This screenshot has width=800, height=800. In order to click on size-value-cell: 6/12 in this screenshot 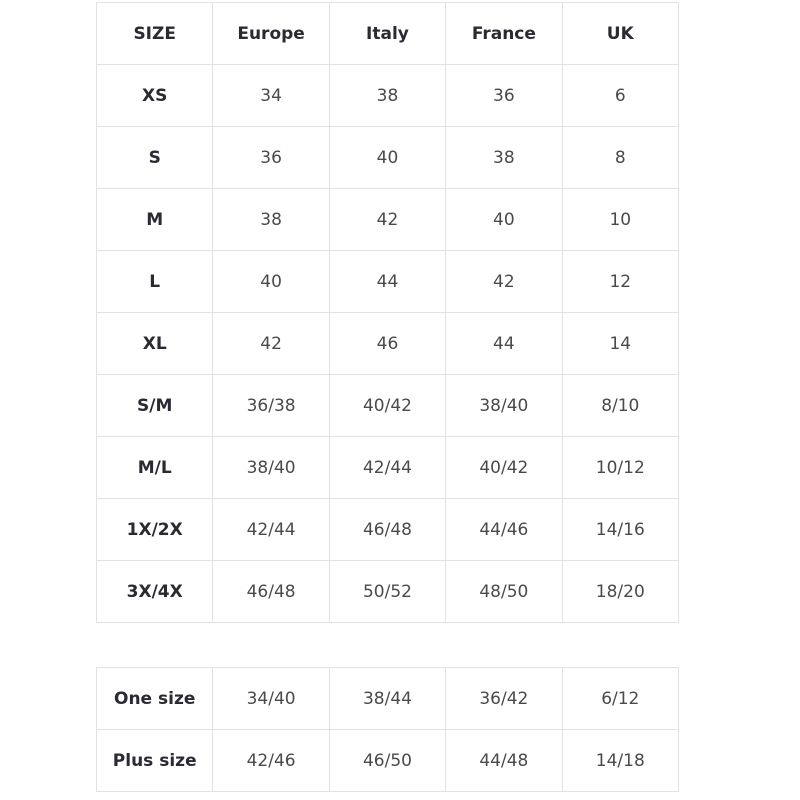, I will do `click(620, 698)`.